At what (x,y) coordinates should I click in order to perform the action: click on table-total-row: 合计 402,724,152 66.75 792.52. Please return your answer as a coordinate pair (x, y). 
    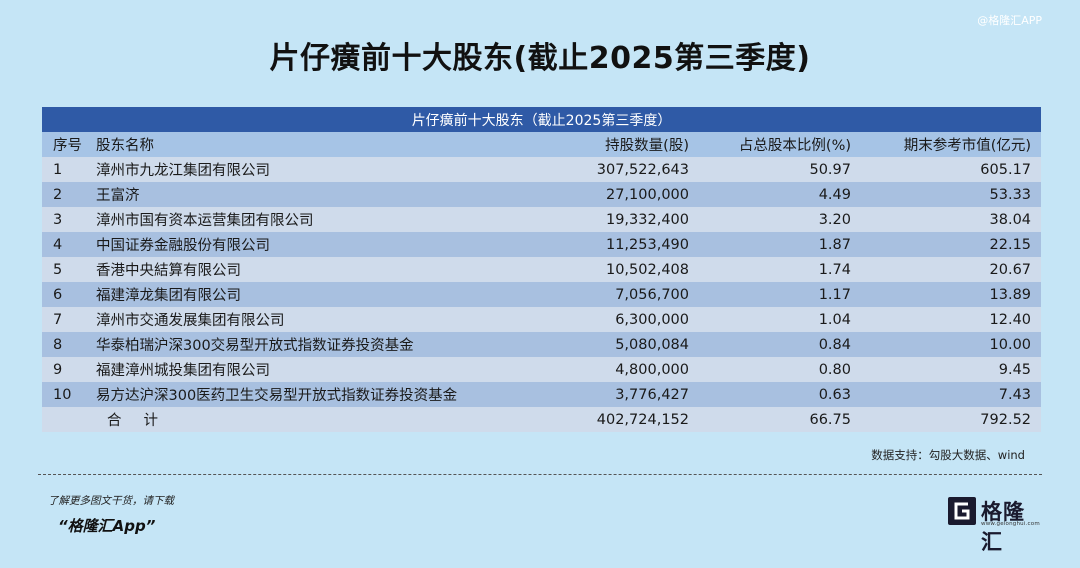
    Looking at the image, I should click on (542, 419).